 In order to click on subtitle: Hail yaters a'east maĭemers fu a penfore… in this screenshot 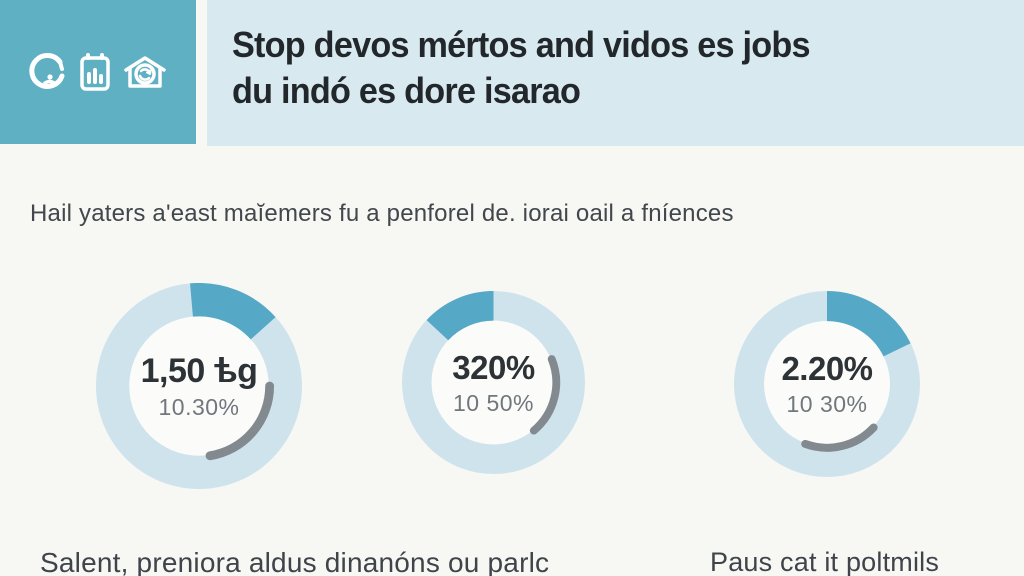, I will do `click(382, 213)`.